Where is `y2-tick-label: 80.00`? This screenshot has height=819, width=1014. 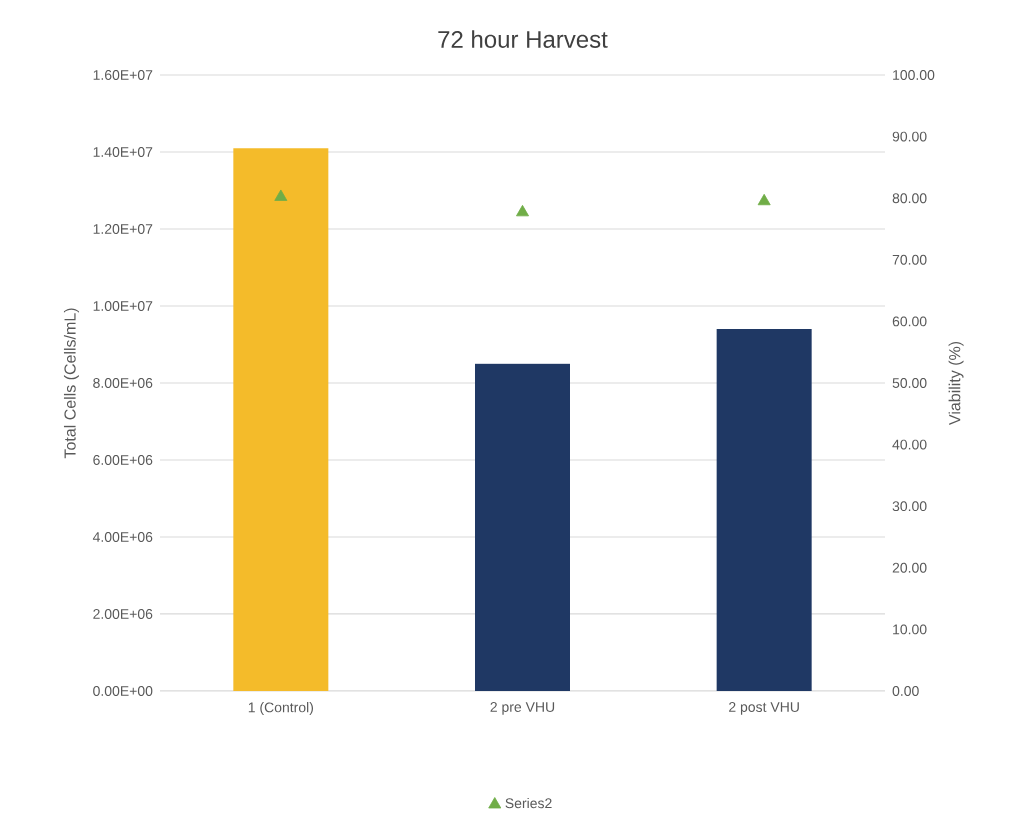 y2-tick-label: 80.00 is located at coordinates (909, 198).